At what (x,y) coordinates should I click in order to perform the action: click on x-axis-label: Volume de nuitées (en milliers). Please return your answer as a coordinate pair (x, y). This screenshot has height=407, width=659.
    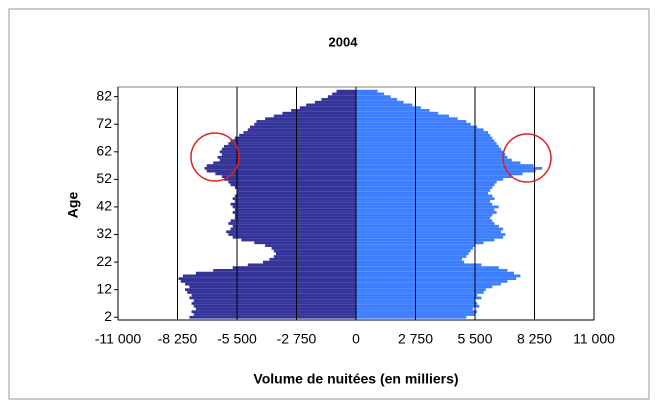
    Looking at the image, I should click on (355, 379).